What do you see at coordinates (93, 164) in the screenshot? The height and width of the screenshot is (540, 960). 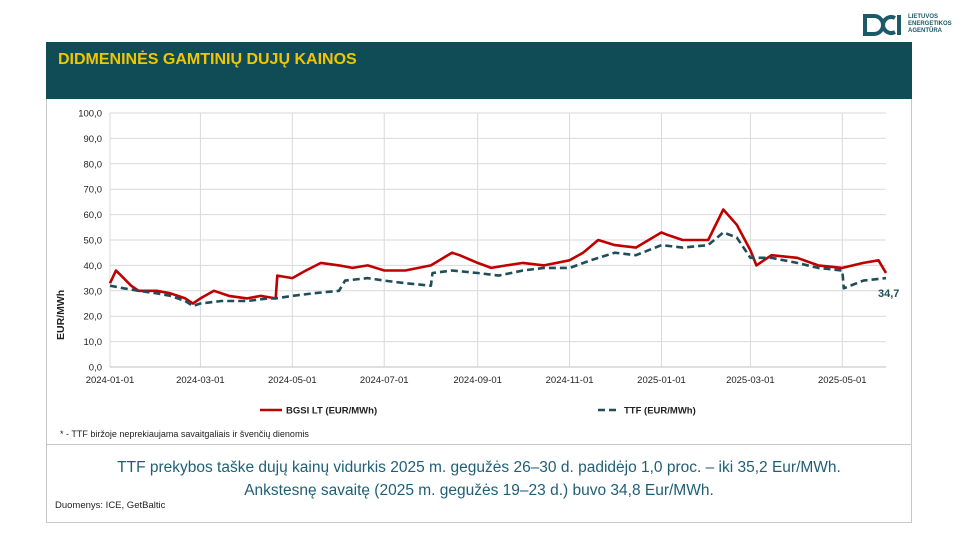 I see `y-tick-label: 80,0` at bounding box center [93, 164].